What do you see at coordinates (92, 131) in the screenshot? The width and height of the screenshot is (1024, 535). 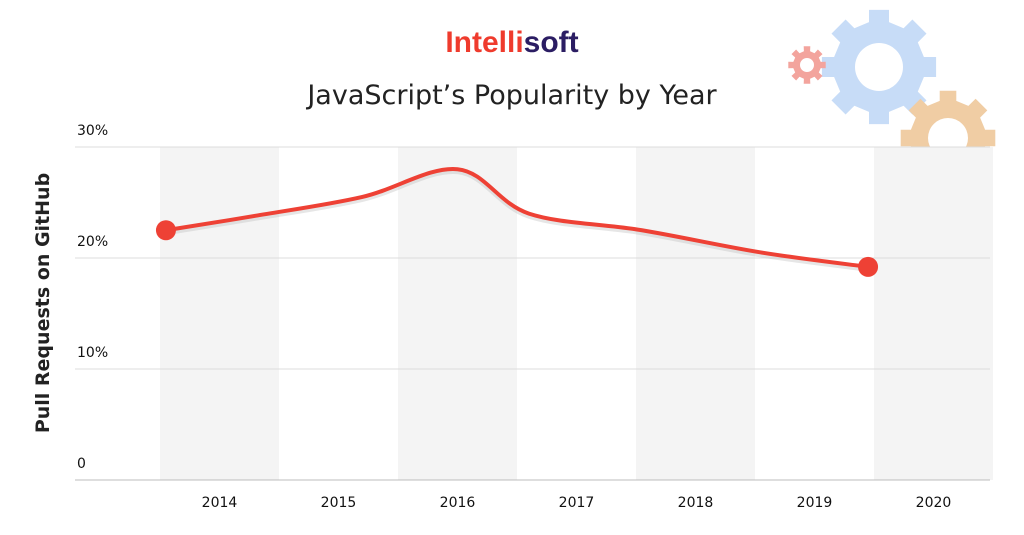 I see `y-tick-label: 30%` at bounding box center [92, 131].